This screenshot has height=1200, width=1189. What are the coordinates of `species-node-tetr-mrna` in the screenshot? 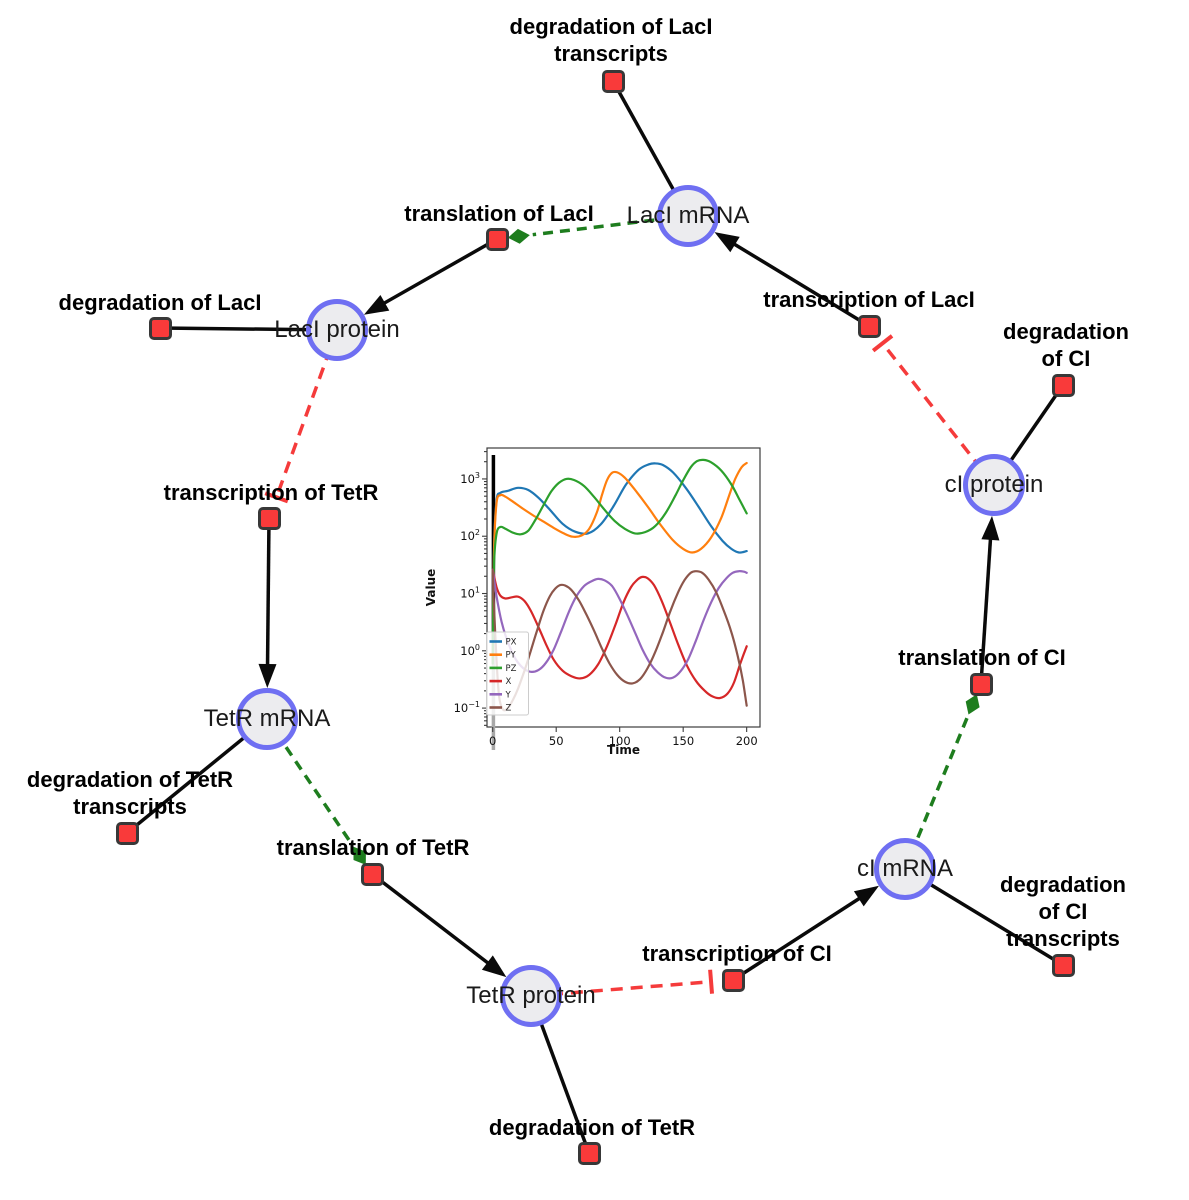 It's located at (267, 719).